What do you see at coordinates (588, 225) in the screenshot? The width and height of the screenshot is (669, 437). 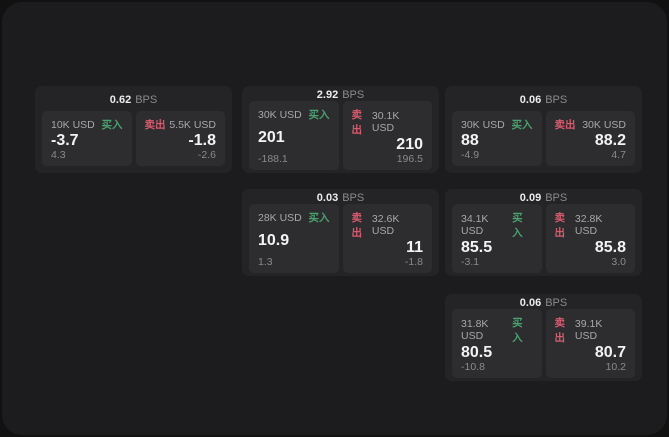 I see `sell-amount: 32.8K USD` at bounding box center [588, 225].